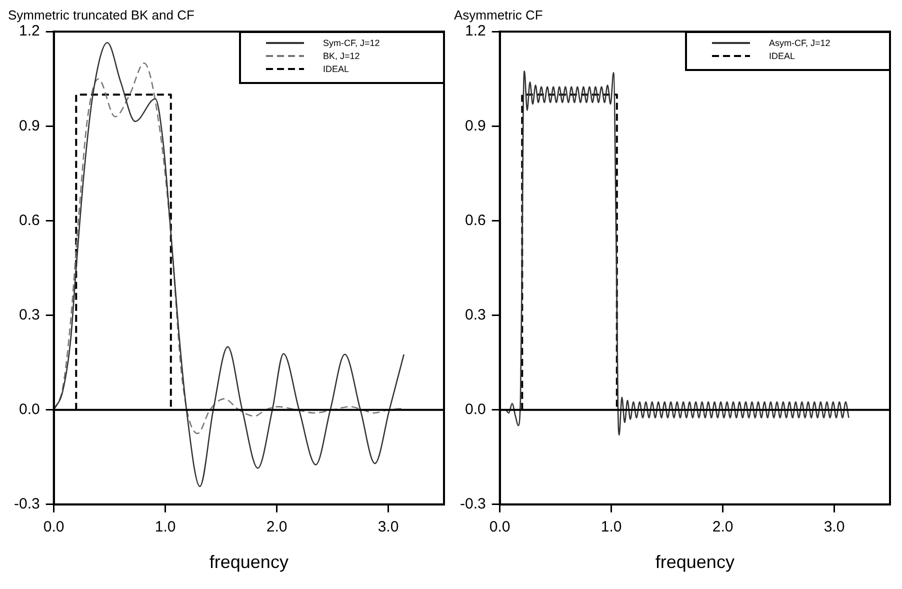  I want to click on legend-label: Asym-CF, J=12, so click(799, 43).